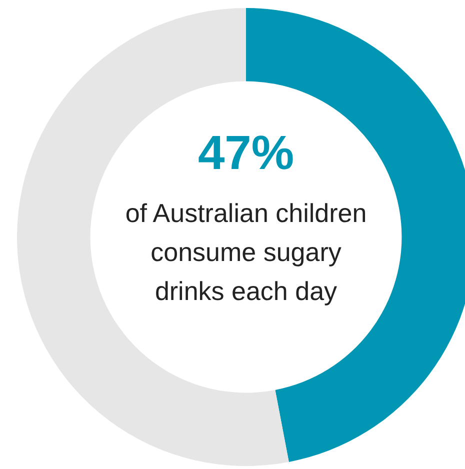 The image size is (465, 469). Describe the element at coordinates (246, 252) in the screenshot. I see `text: of Australian children consume sugary drinks each day` at that location.